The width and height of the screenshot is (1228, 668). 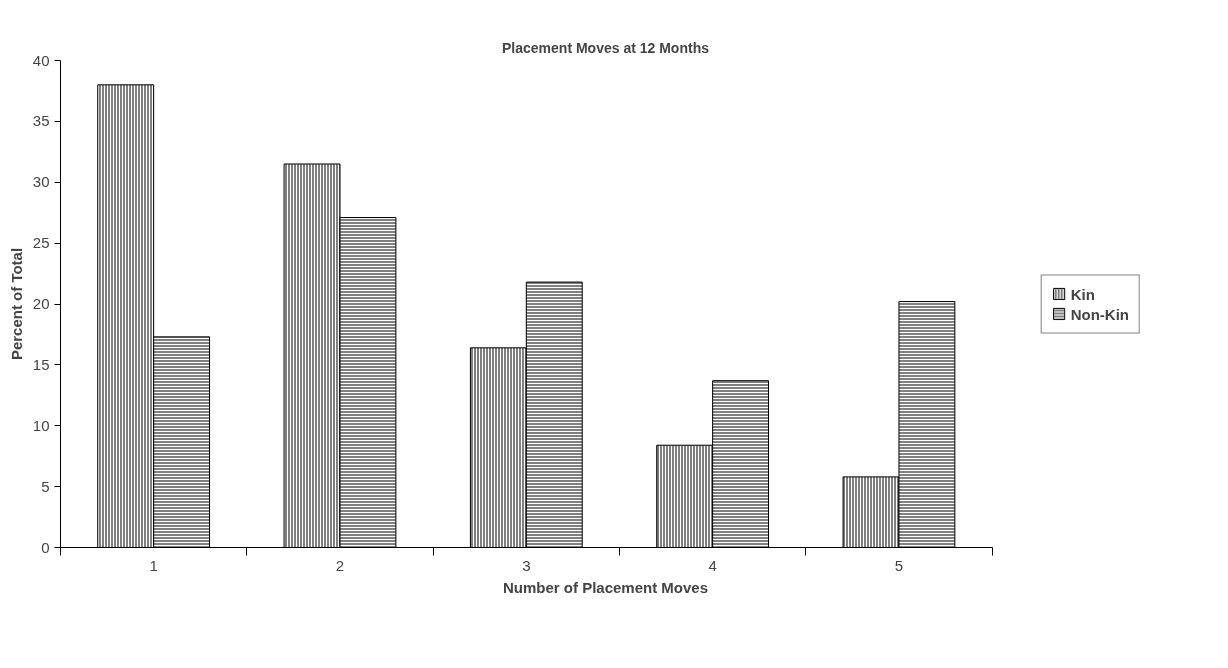 What do you see at coordinates (899, 565) in the screenshot?
I see `x-tick-label: 5` at bounding box center [899, 565].